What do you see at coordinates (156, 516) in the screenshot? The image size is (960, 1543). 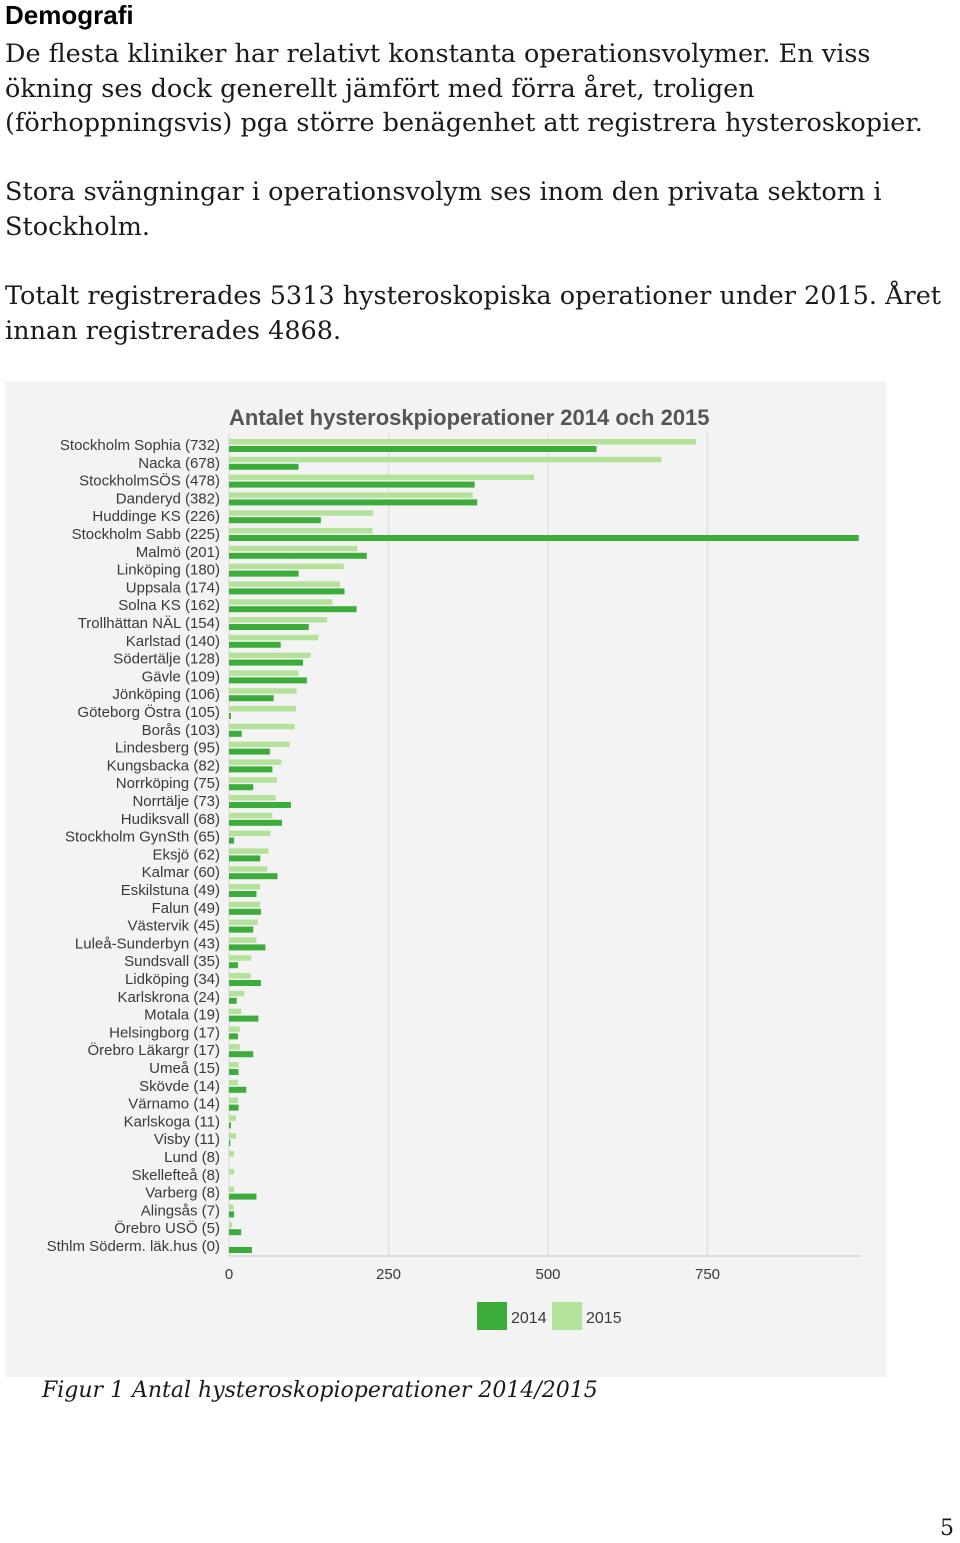 I see `category-label: Huddinge KS (226)` at bounding box center [156, 516].